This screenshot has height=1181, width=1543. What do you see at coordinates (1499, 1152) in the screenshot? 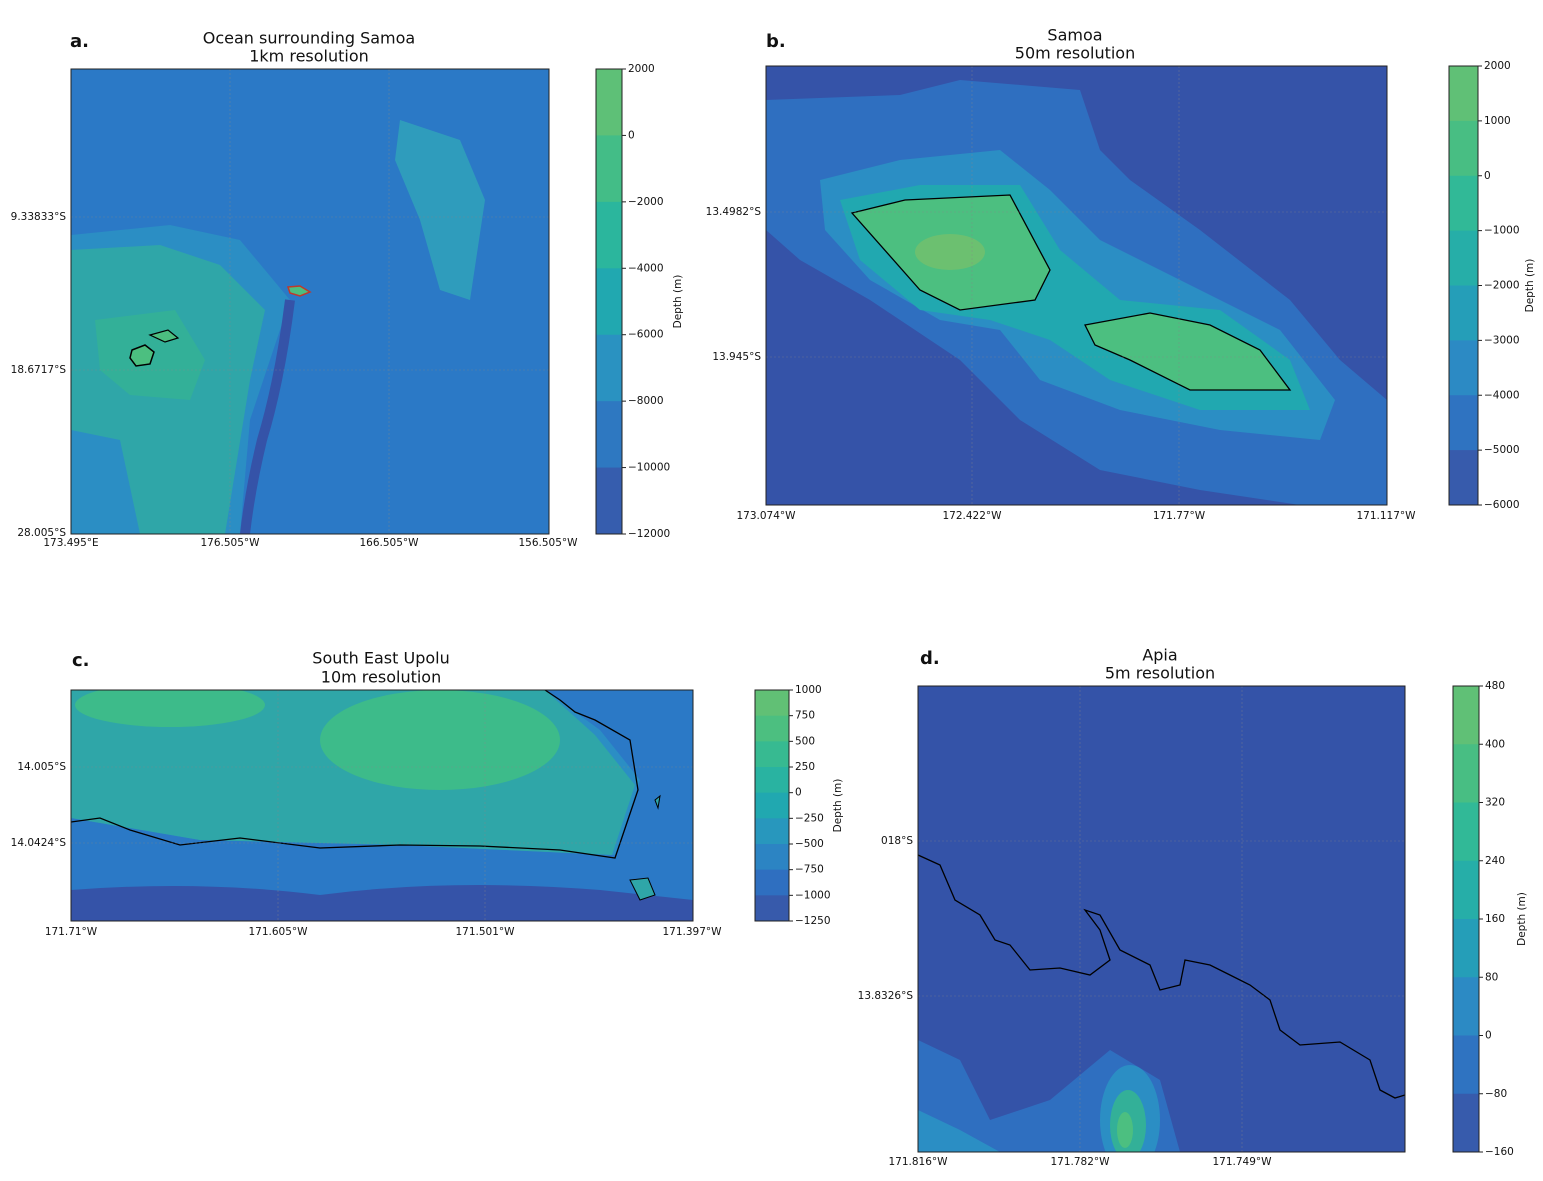
I see `colorbar-tick-label: −160` at bounding box center [1499, 1152].